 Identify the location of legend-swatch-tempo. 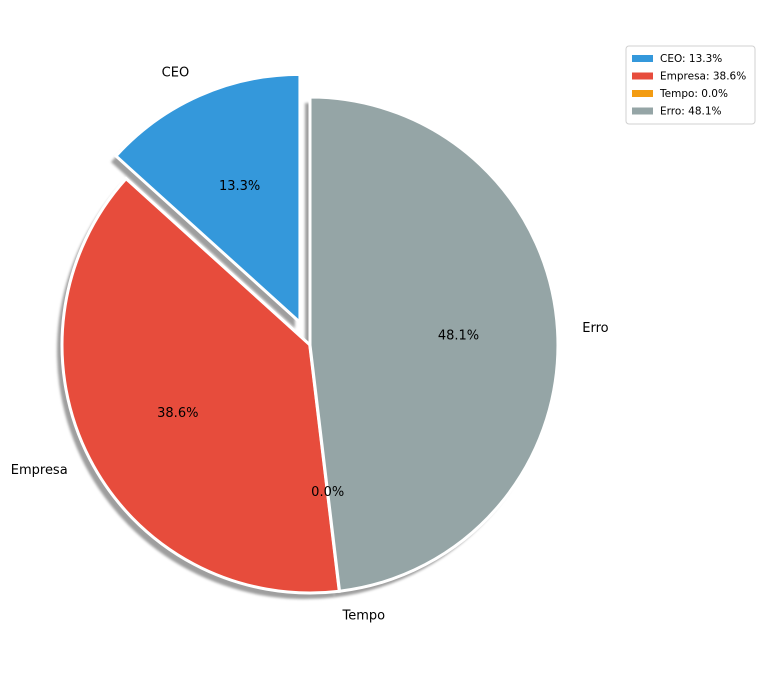
(642, 93).